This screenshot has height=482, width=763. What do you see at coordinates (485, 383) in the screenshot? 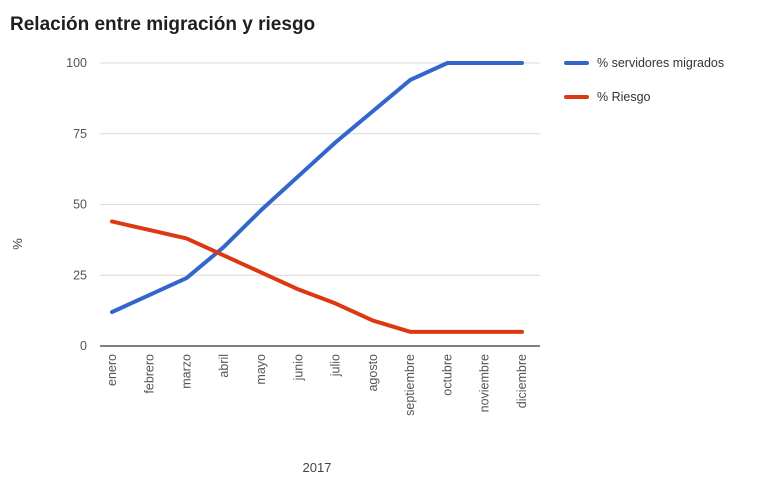
I see `x-tick-label: noviembre` at bounding box center [485, 383].